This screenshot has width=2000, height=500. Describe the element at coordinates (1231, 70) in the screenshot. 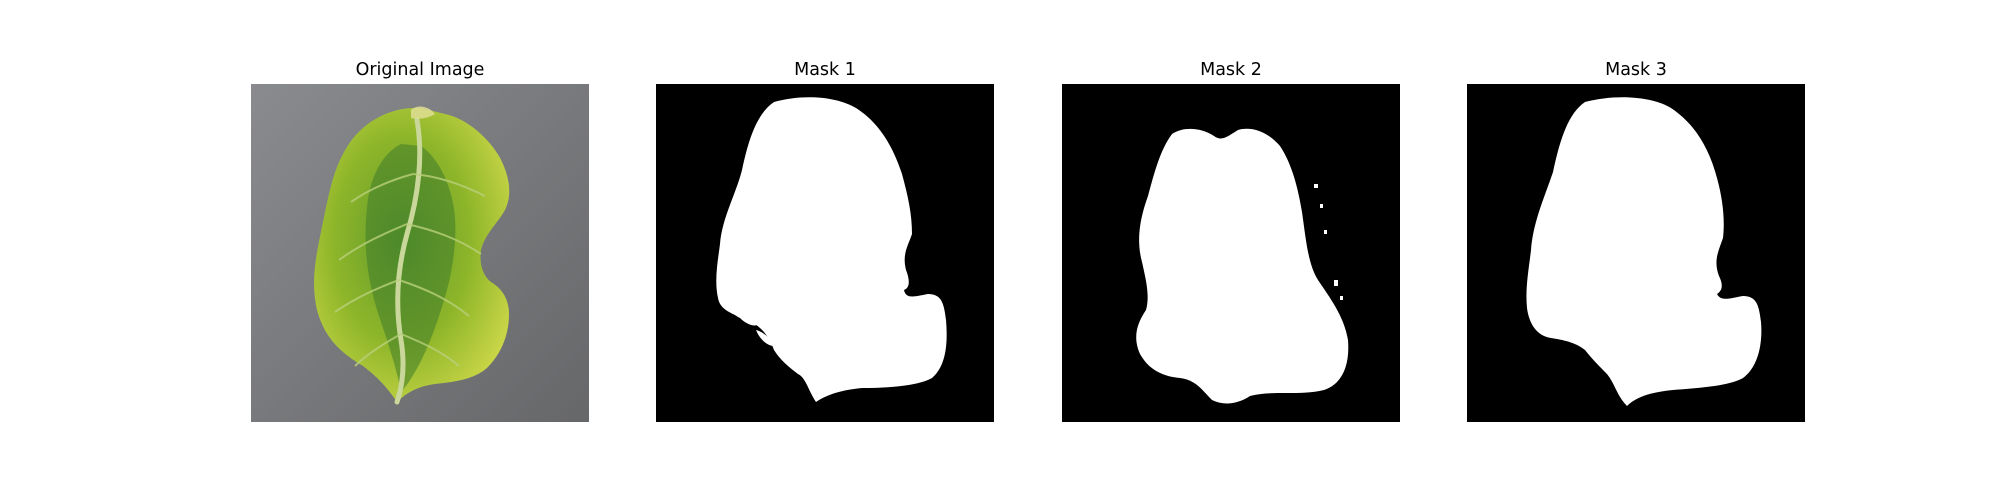

I see `panel-title-mask-2: Mask 2` at that location.